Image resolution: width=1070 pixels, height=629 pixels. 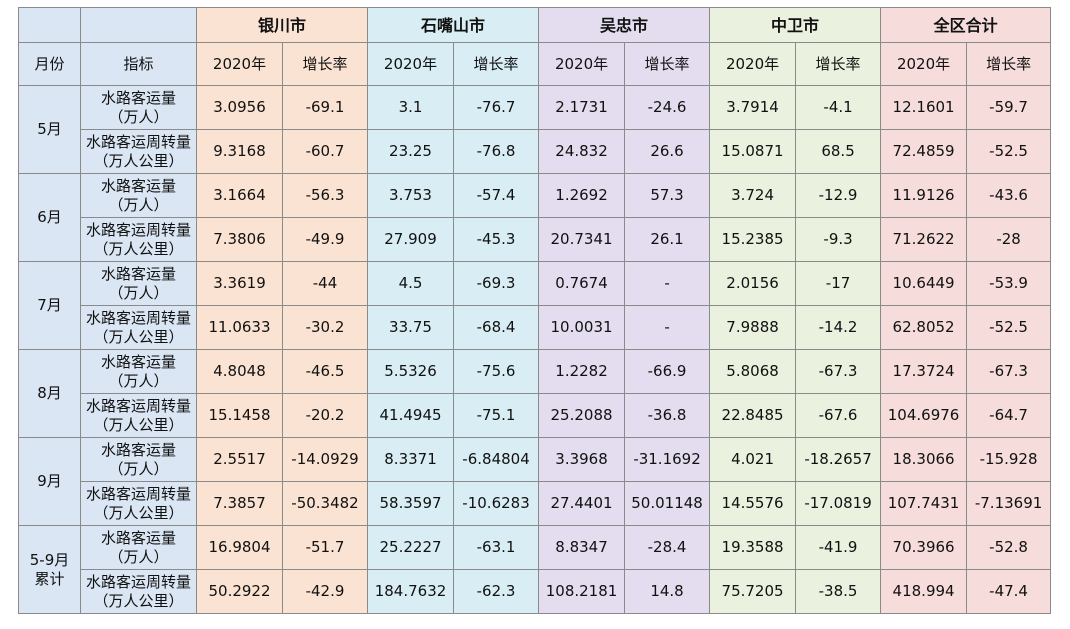 What do you see at coordinates (924, 151) in the screenshot?
I see `value-cell: 72.4859` at bounding box center [924, 151].